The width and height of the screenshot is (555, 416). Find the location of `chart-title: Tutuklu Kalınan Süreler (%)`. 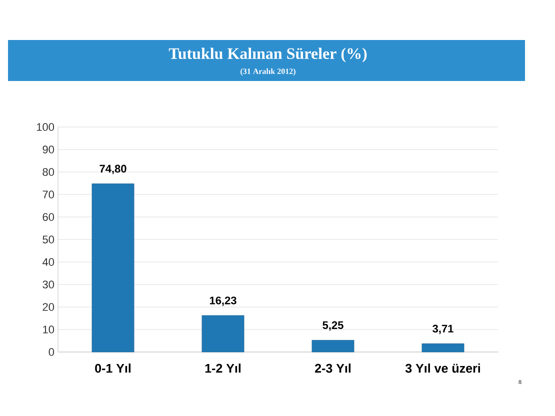

chart-title: Tutuklu Kalınan Süreler (%) is located at coordinates (267, 55).